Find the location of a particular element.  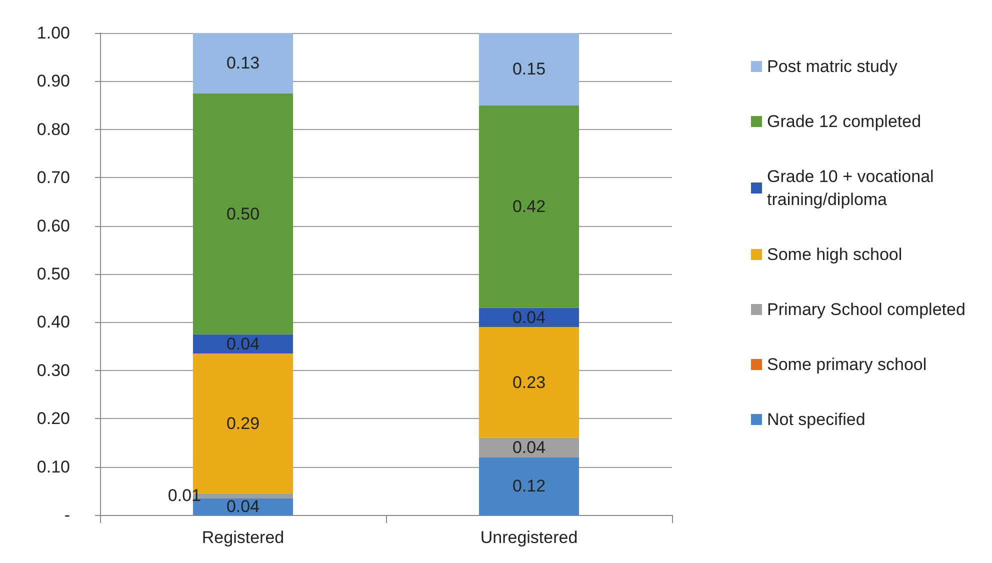

legend-label: Grade 12 completed is located at coordinates (844, 121).